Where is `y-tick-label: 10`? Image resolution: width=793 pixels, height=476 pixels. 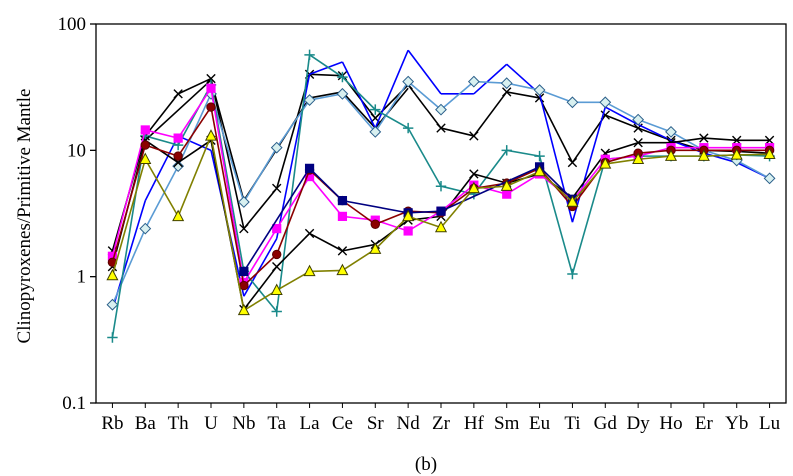 y-tick-label: 10 is located at coordinates (76, 150).